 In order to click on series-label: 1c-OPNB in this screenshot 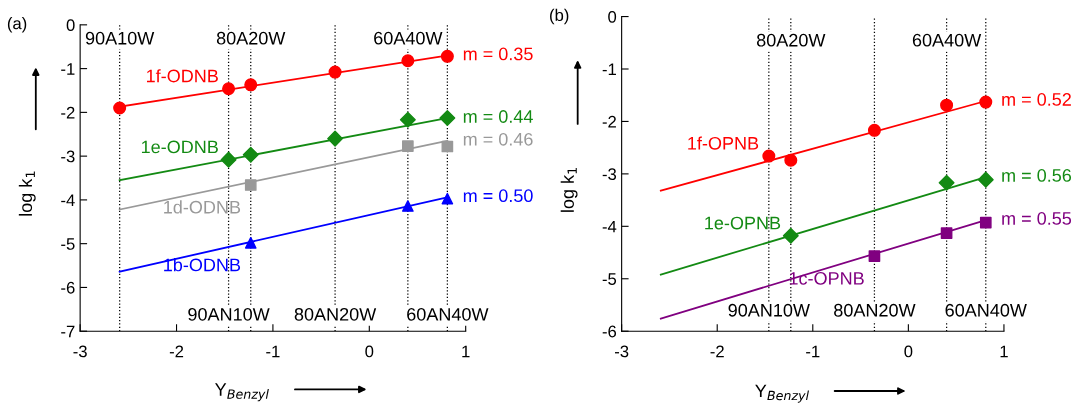, I will do `click(826, 278)`.